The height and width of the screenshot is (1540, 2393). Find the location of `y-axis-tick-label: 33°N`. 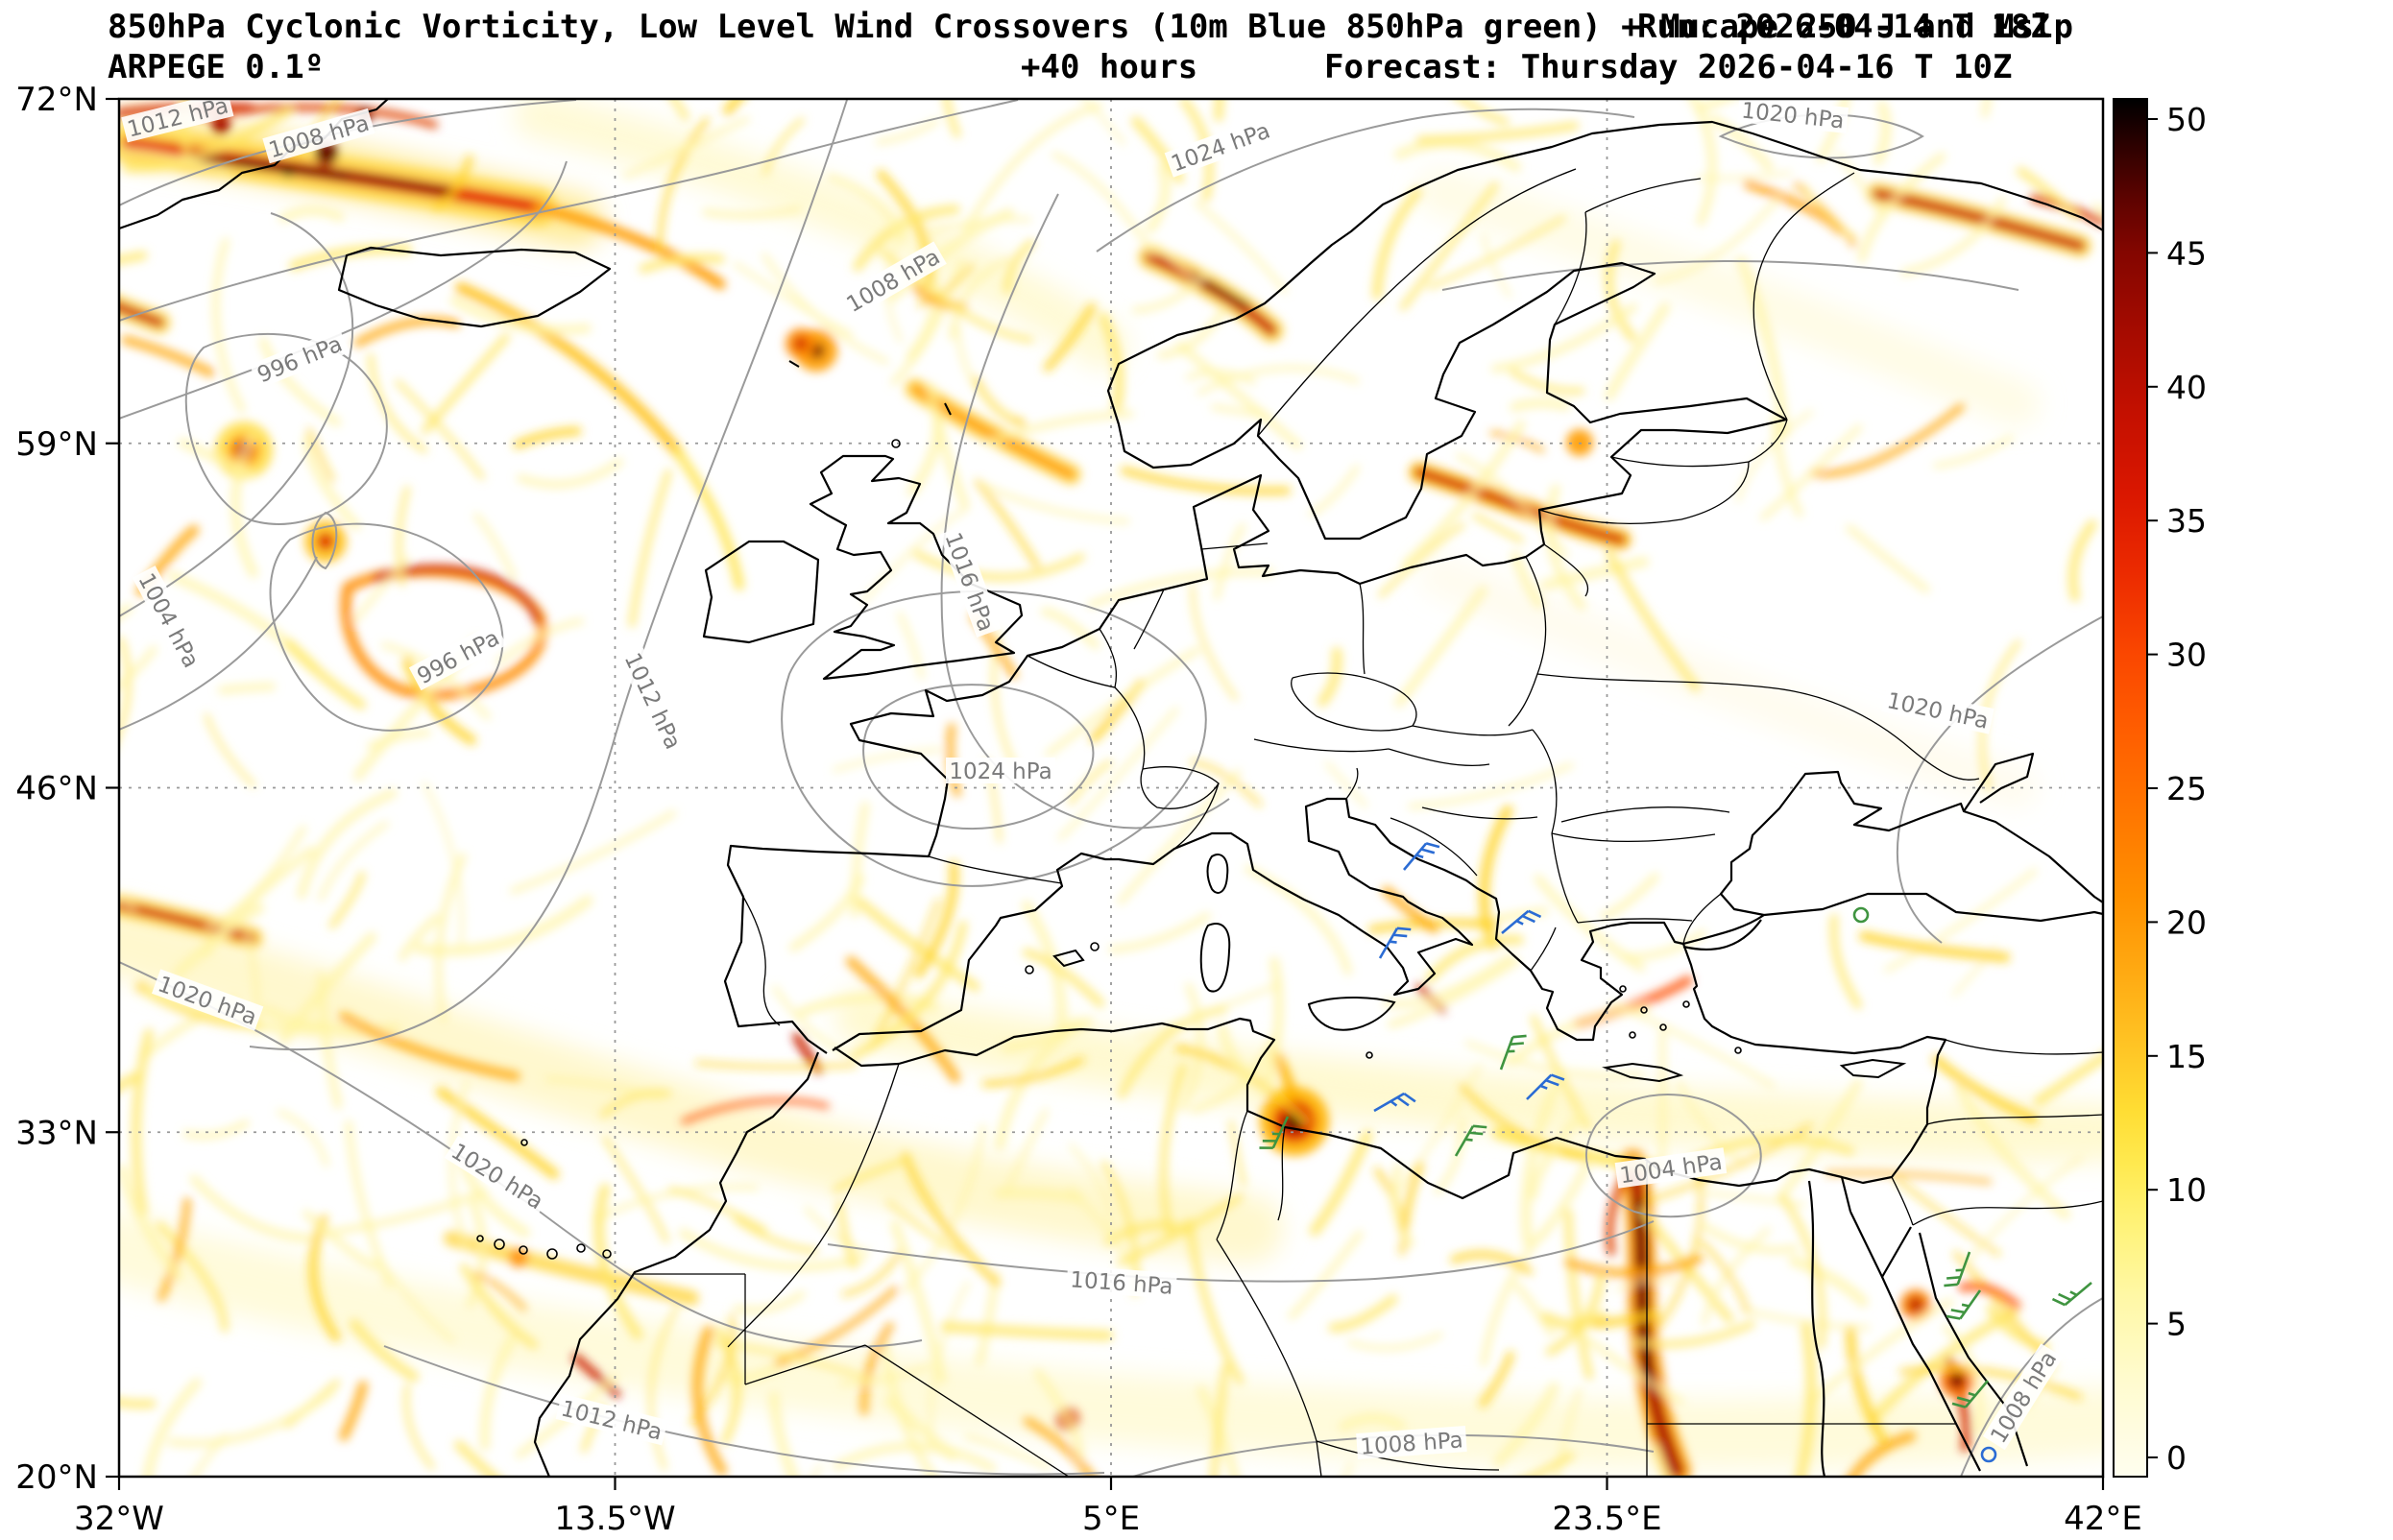

y-axis-tick-label: 33°N is located at coordinates (56, 1133).